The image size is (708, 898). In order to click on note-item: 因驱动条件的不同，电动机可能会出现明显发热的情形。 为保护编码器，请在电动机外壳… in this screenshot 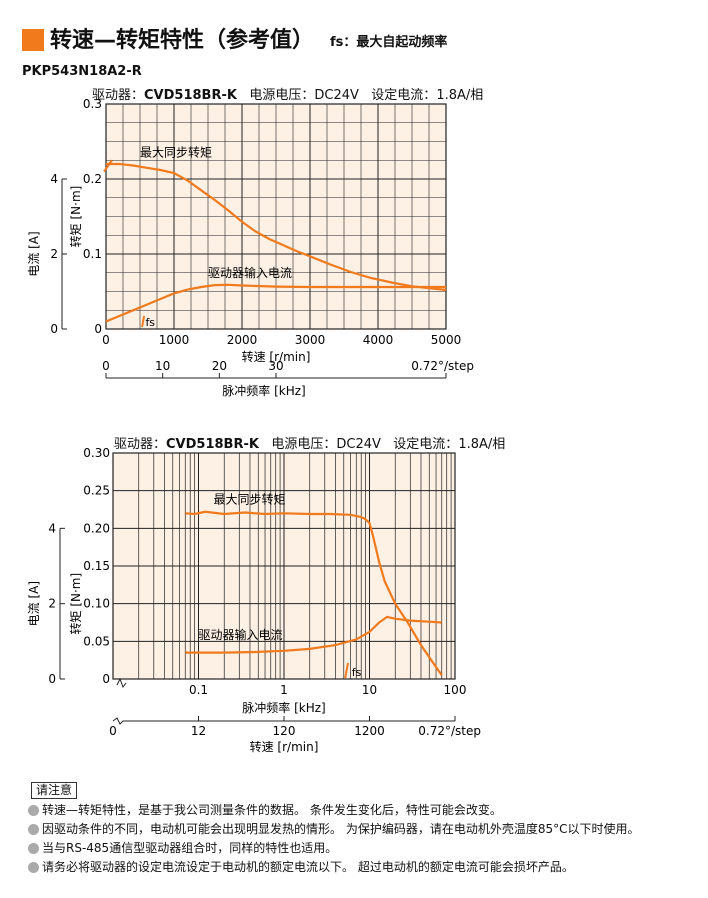, I will do `click(333, 829)`.